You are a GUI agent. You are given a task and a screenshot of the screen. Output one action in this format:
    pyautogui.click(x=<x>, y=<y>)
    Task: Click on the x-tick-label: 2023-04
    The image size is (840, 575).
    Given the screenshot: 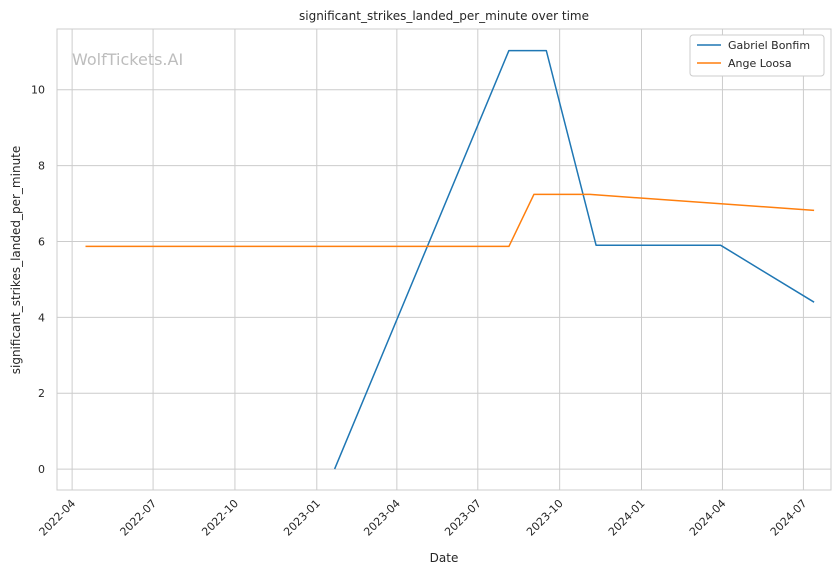 What is the action you would take?
    pyautogui.click(x=382, y=518)
    